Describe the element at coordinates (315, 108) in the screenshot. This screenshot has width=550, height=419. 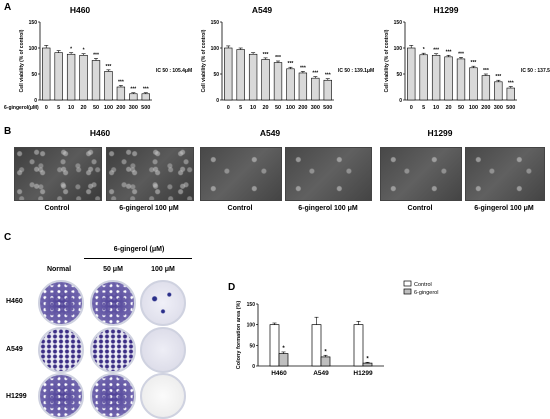
I see `x-tick-label: 300` at that location.